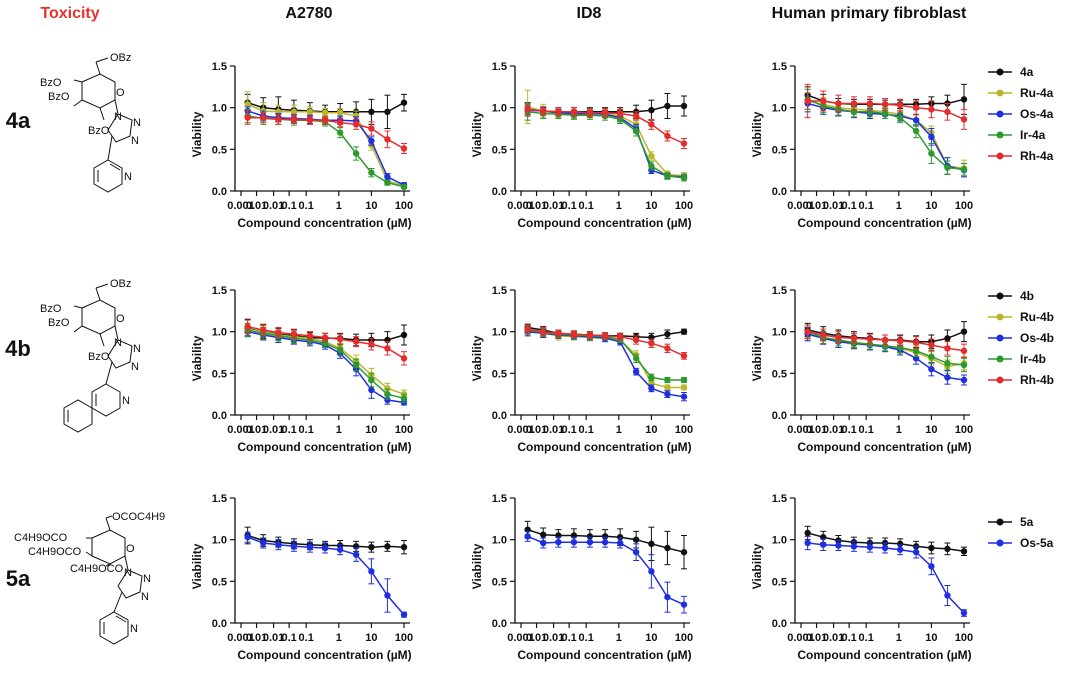 The image size is (1065, 674). Describe the element at coordinates (1027, 522) in the screenshot. I see `legend-label: 5a` at that location.